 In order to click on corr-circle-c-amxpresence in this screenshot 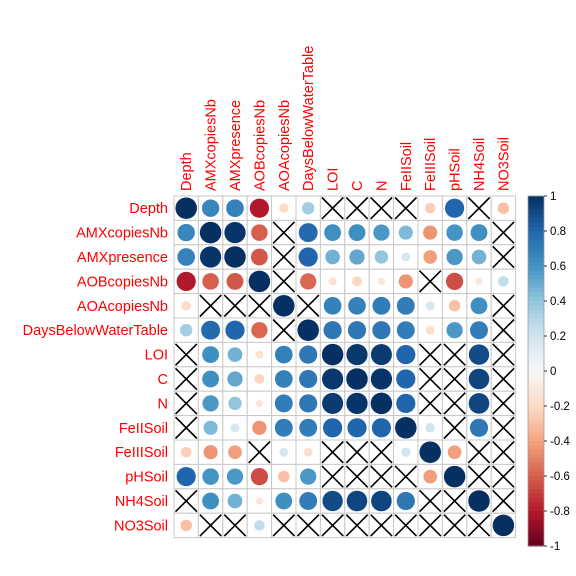, I will do `click(235, 379)`.